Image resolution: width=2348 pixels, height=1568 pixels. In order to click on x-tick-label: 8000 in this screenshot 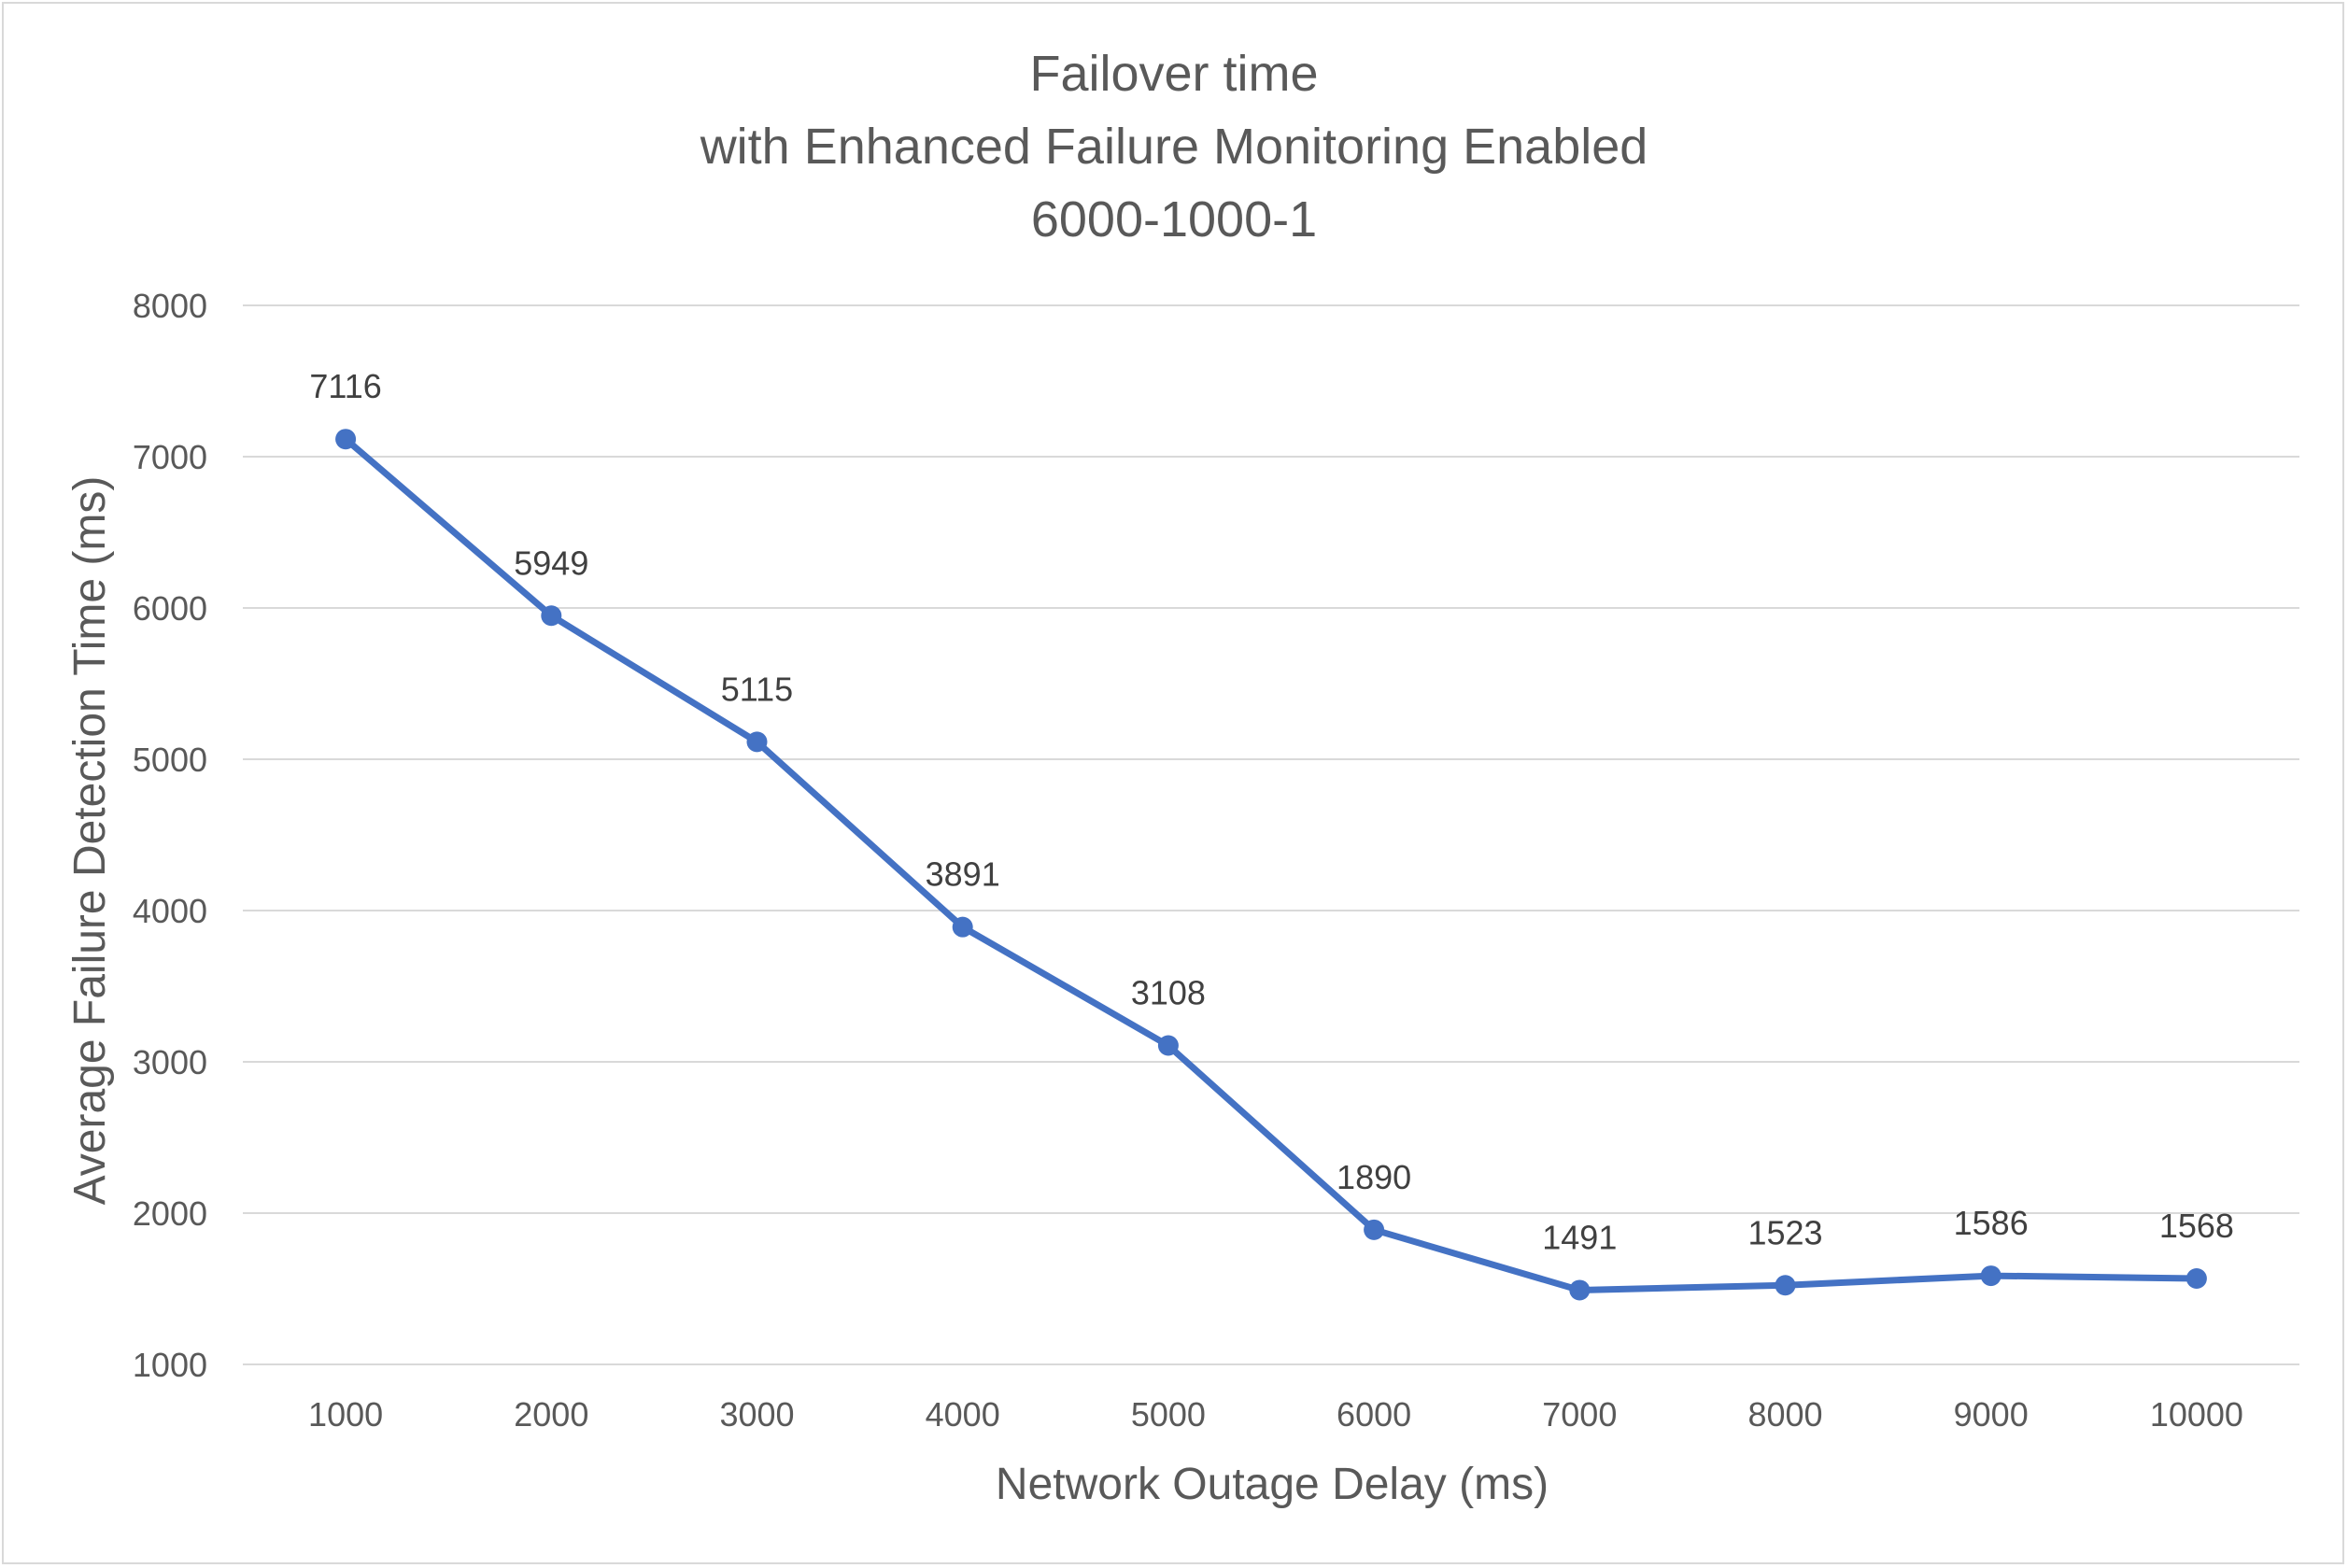, I will do `click(1785, 1414)`.